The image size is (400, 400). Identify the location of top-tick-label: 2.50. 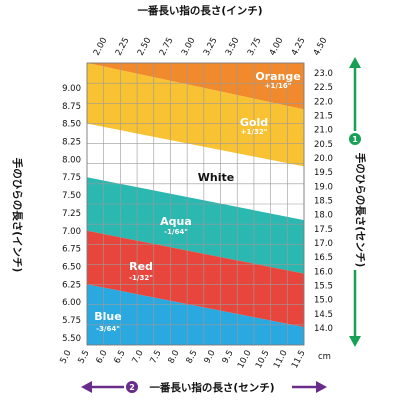
(145, 46).